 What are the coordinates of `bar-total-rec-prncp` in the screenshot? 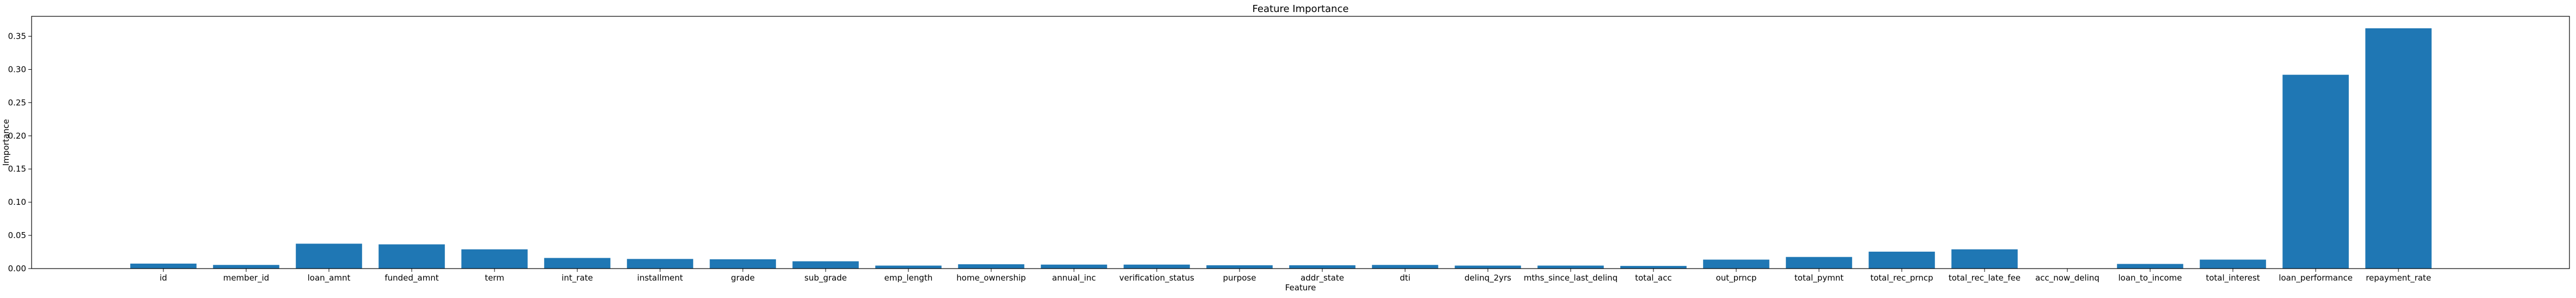 It's located at (1902, 260).